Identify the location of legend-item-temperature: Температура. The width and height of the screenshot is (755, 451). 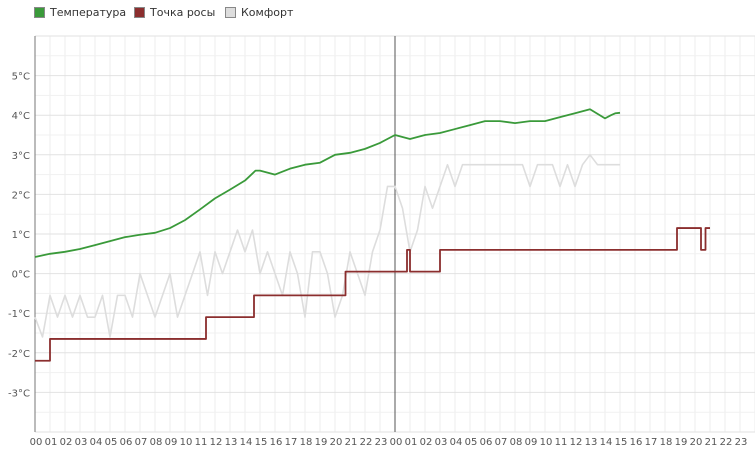
(80, 12).